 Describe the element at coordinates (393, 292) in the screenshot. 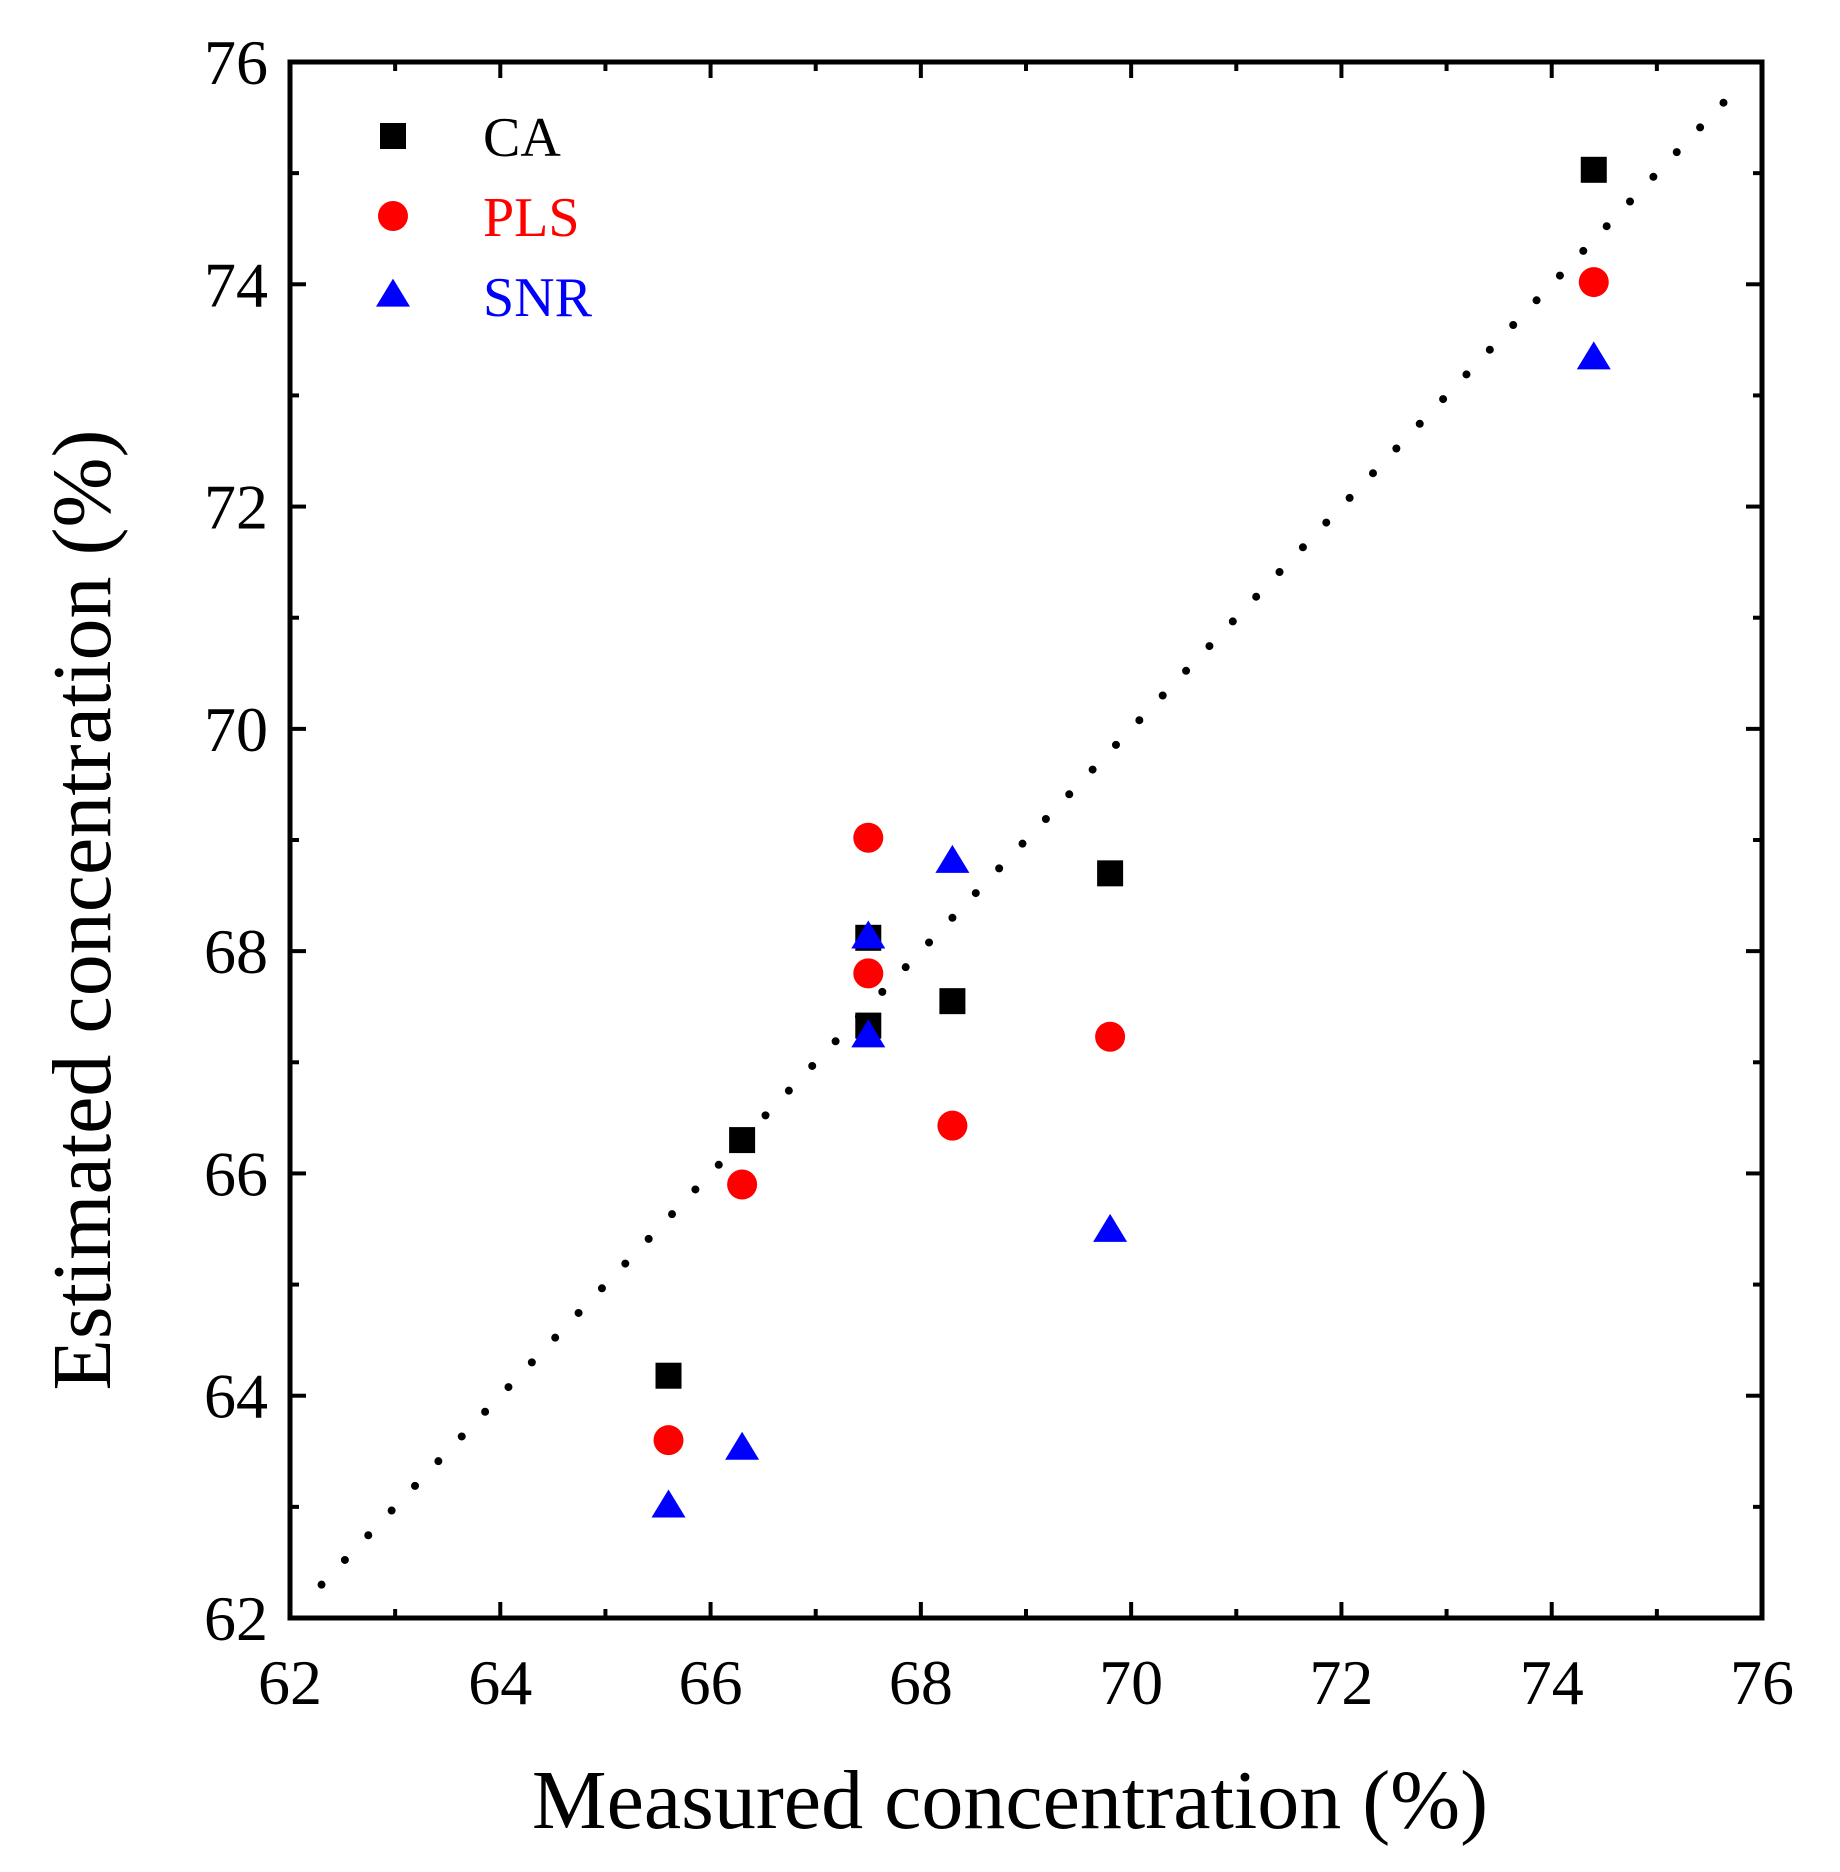

I see `legend-marker-snr` at that location.